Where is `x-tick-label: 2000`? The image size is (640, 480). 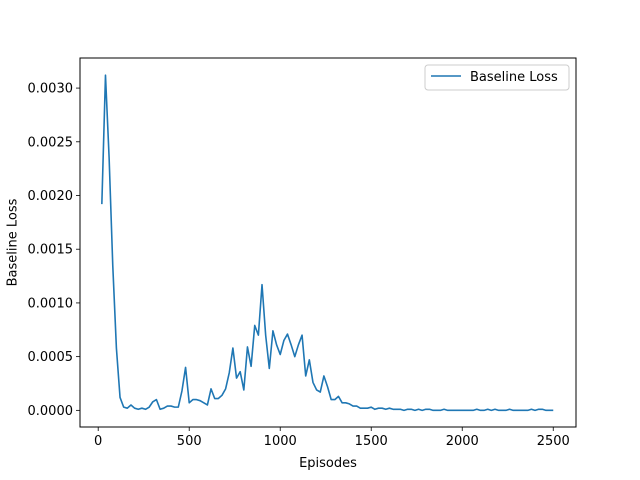
x-tick-label: 2000 is located at coordinates (462, 441).